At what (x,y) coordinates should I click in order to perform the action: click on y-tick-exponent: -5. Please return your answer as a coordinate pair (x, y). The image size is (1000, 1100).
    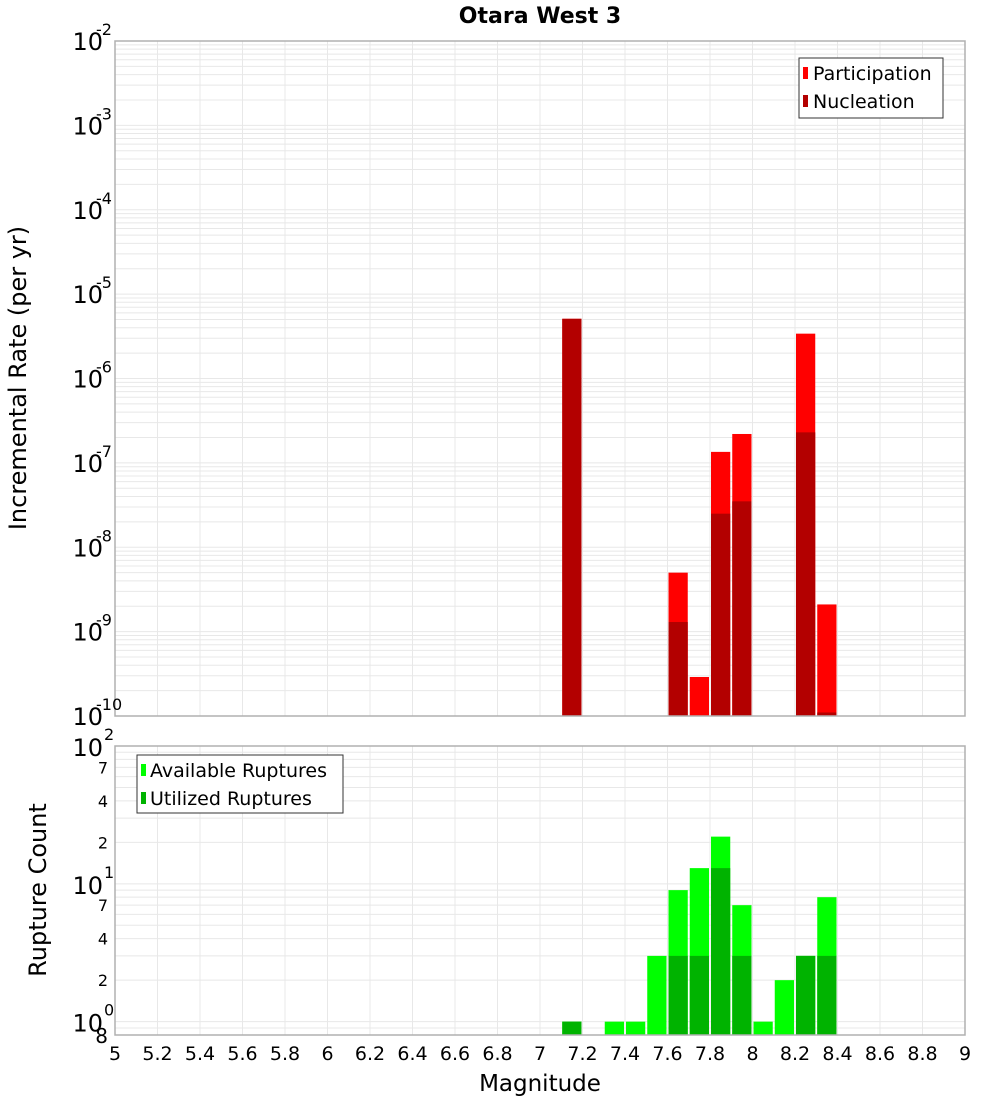
    Looking at the image, I should click on (104, 282).